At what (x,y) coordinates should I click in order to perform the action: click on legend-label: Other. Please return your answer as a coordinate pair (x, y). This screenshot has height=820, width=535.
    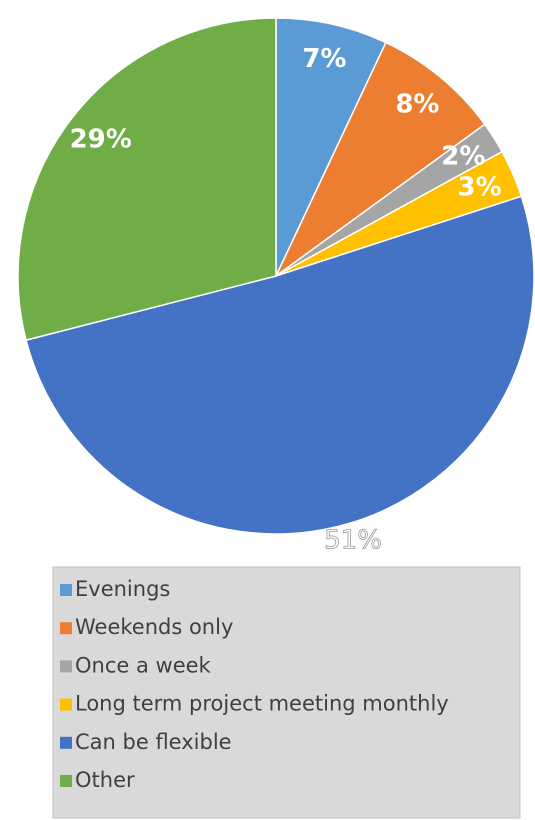
    Looking at the image, I should click on (105, 780).